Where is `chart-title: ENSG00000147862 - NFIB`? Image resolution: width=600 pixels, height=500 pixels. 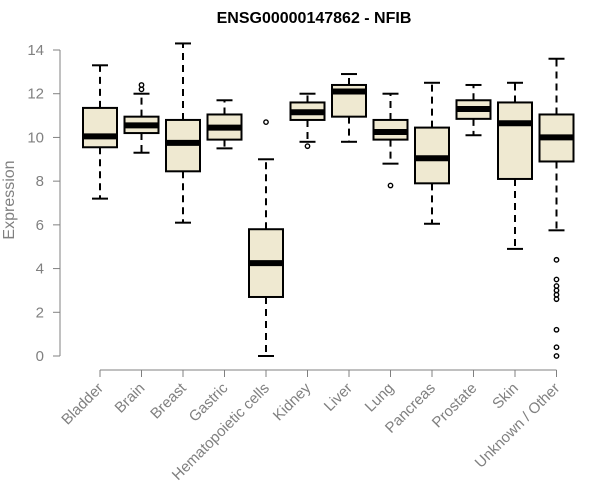 chart-title: ENSG00000147862 - NFIB is located at coordinates (314, 18).